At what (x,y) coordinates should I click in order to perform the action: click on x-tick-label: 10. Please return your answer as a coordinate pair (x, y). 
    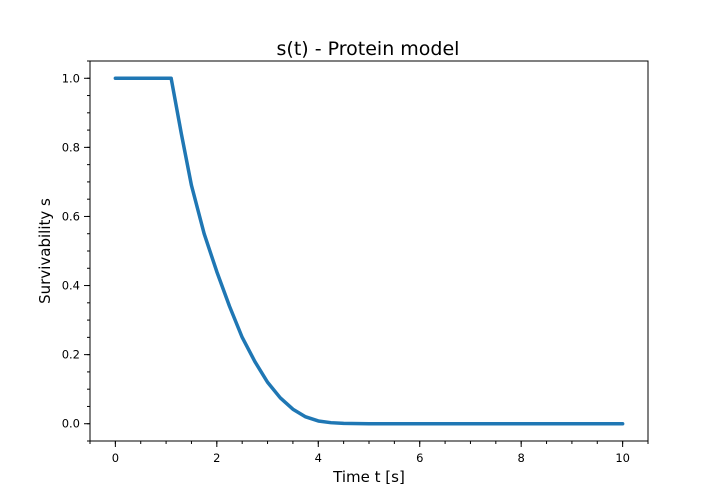
    Looking at the image, I should click on (622, 458).